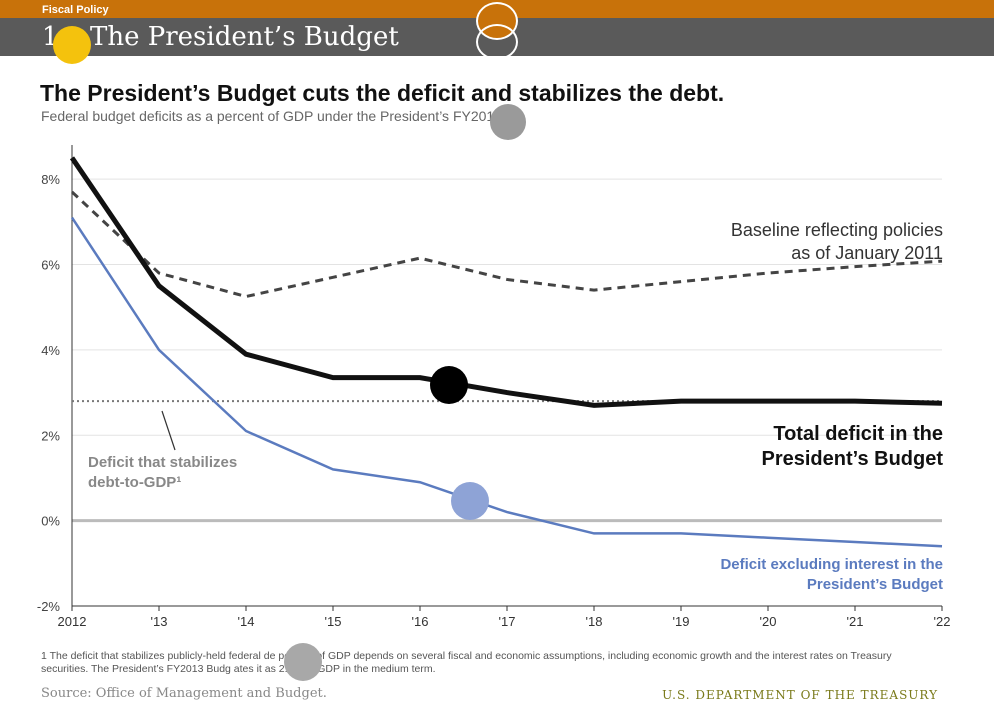  What do you see at coordinates (800, 695) in the screenshot?
I see `agency-name: U.S. DEPARTMENT OF THE TREASURY` at bounding box center [800, 695].